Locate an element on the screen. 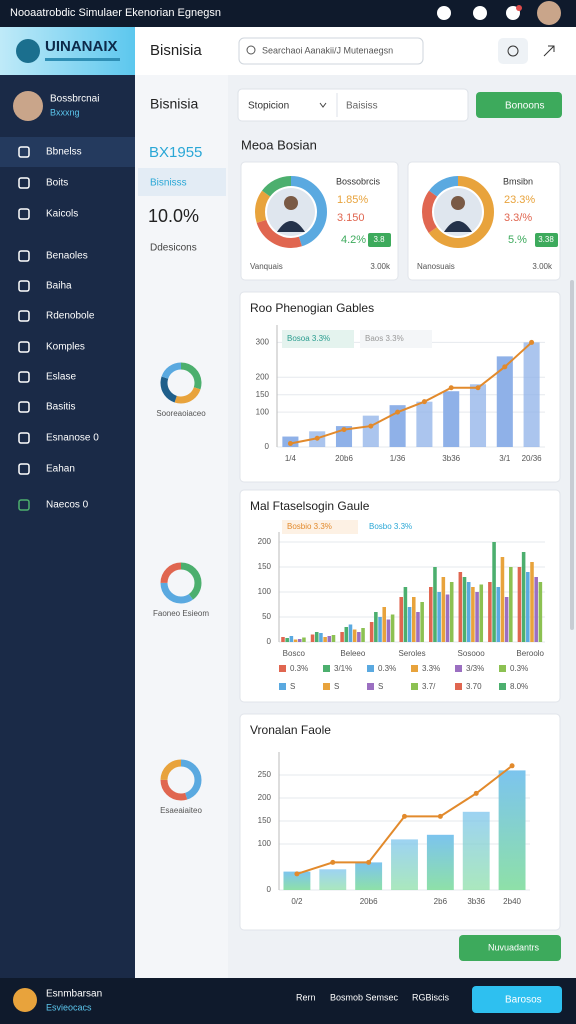  x-tick-label: Seroles is located at coordinates (411, 653).